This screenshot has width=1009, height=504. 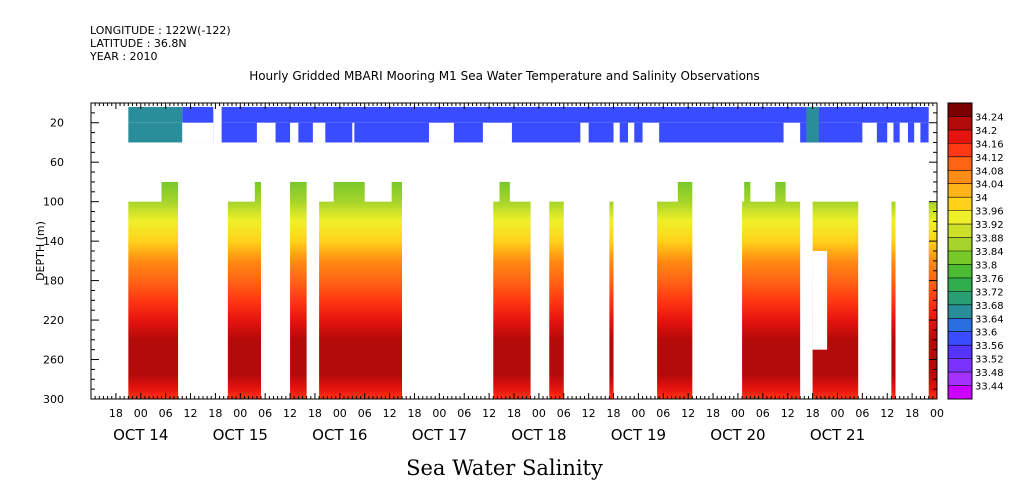 I want to click on colorbar-label: 33.72, so click(x=989, y=292).